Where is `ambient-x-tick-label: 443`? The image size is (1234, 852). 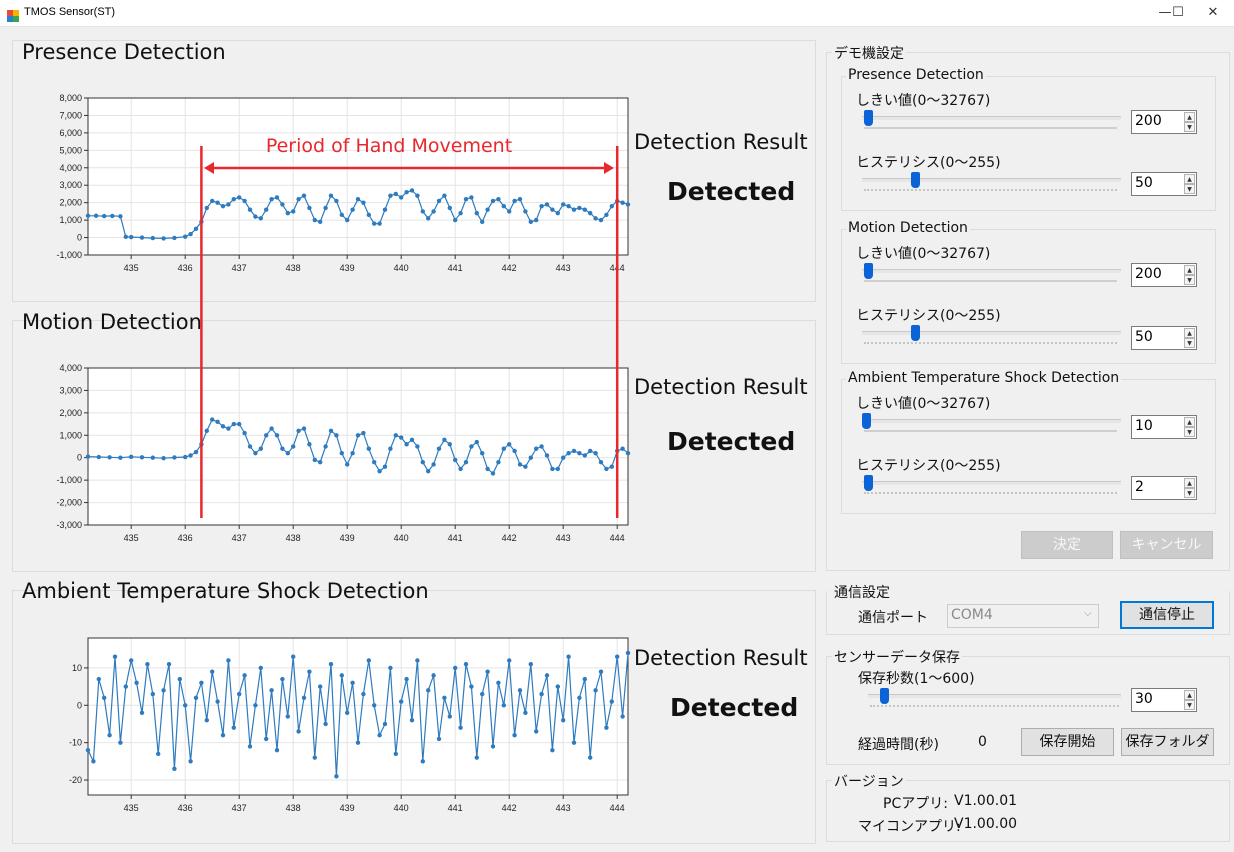
ambient-x-tick-label: 443 is located at coordinates (563, 808).